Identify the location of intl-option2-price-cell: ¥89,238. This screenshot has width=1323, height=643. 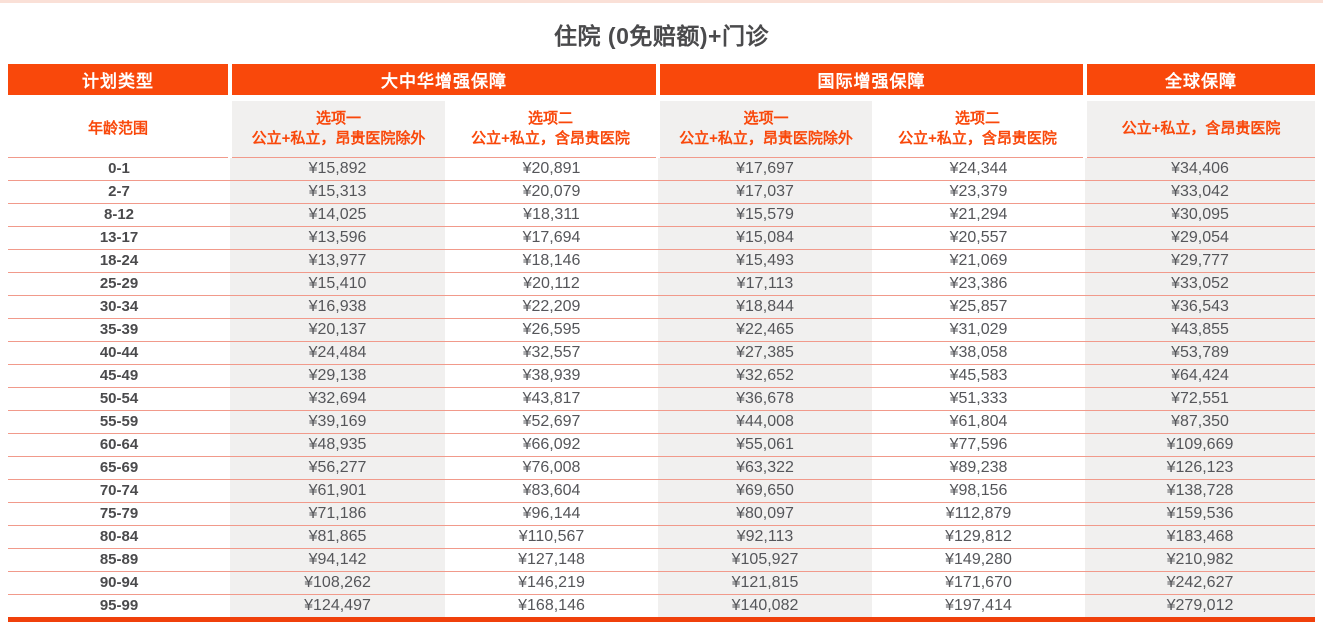
(978, 468).